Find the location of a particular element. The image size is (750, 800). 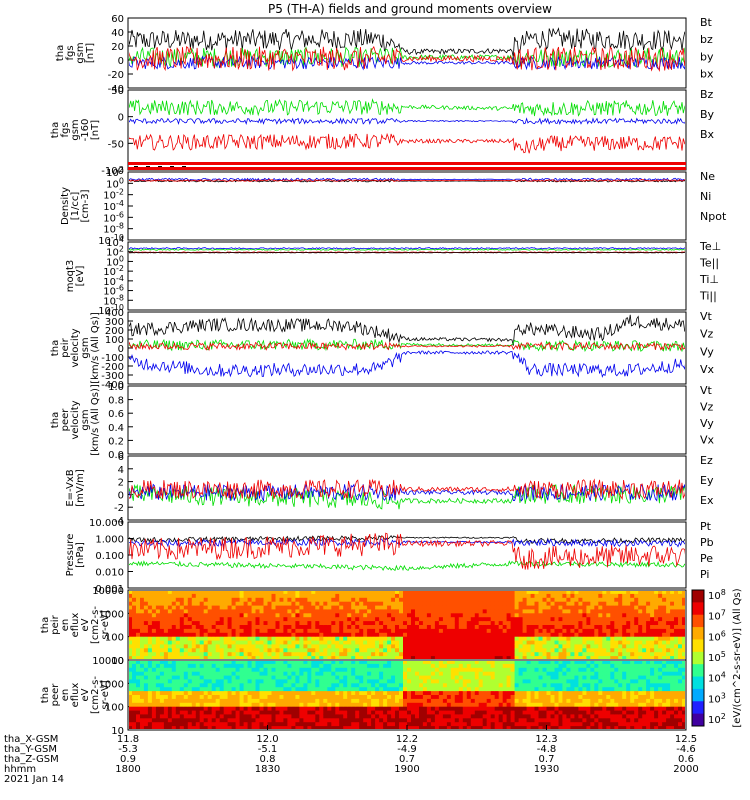

y-tick-label: 0 is located at coordinates (121, 61).